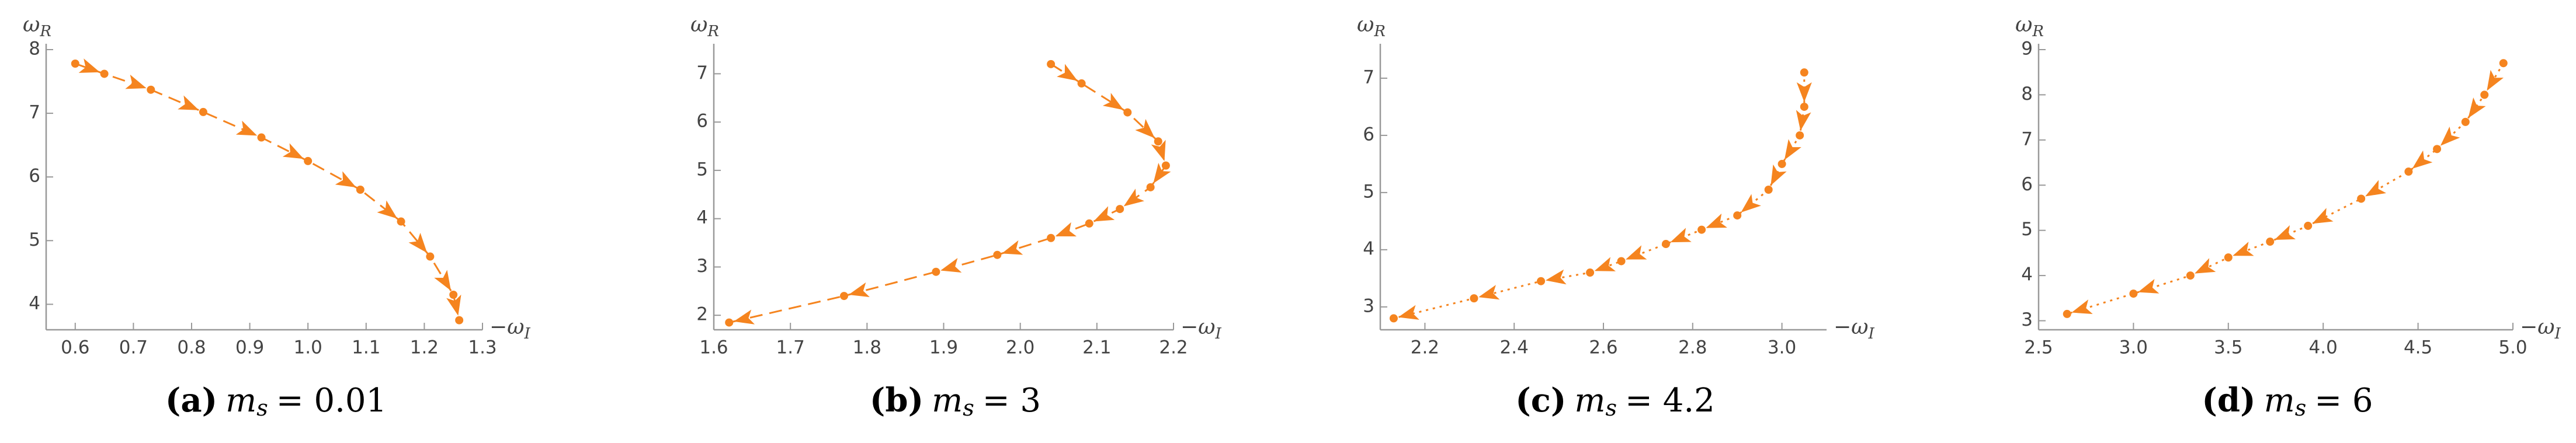 This screenshot has height=443, width=2576. What do you see at coordinates (482, 347) in the screenshot?
I see `x-tick-label: 1.3` at bounding box center [482, 347].